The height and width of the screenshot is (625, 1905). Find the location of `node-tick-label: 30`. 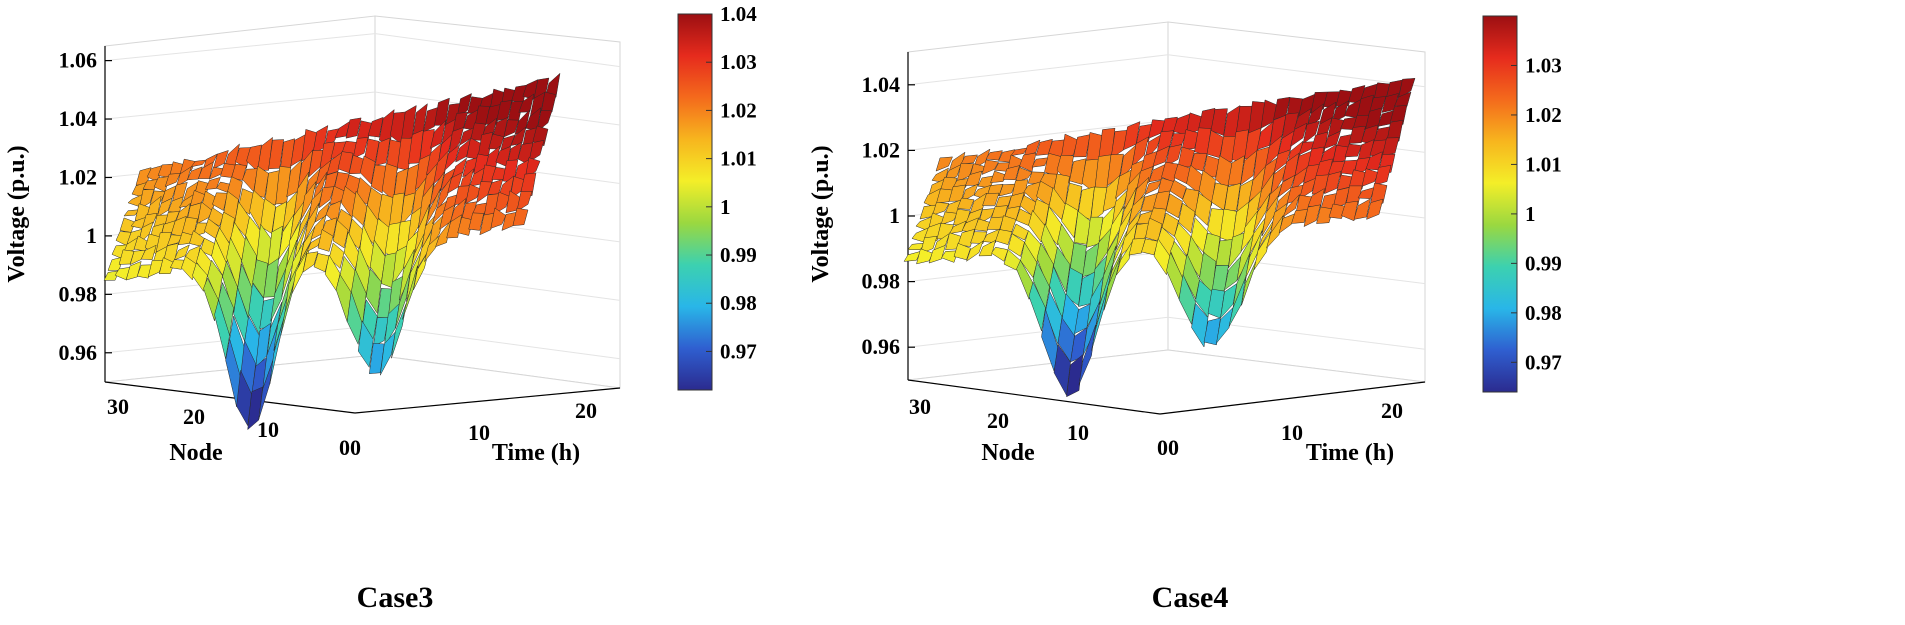

node-tick-label: 30 is located at coordinates (920, 406).